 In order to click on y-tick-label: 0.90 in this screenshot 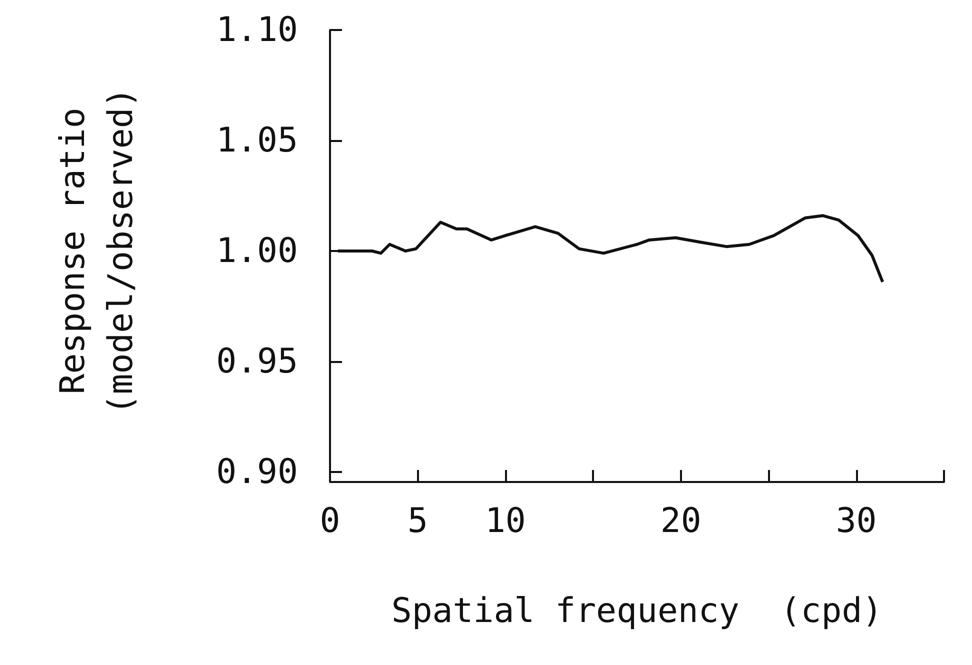, I will do `click(257, 472)`.